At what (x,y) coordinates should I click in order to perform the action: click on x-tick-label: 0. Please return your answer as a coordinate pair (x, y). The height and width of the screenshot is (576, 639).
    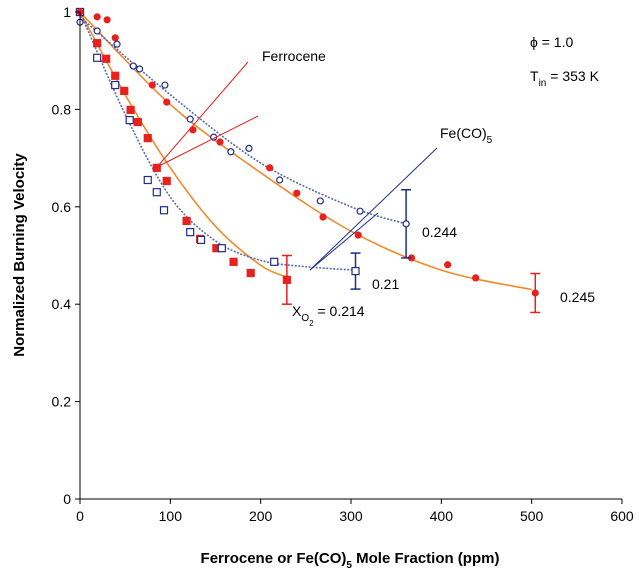
    Looking at the image, I should click on (80, 516).